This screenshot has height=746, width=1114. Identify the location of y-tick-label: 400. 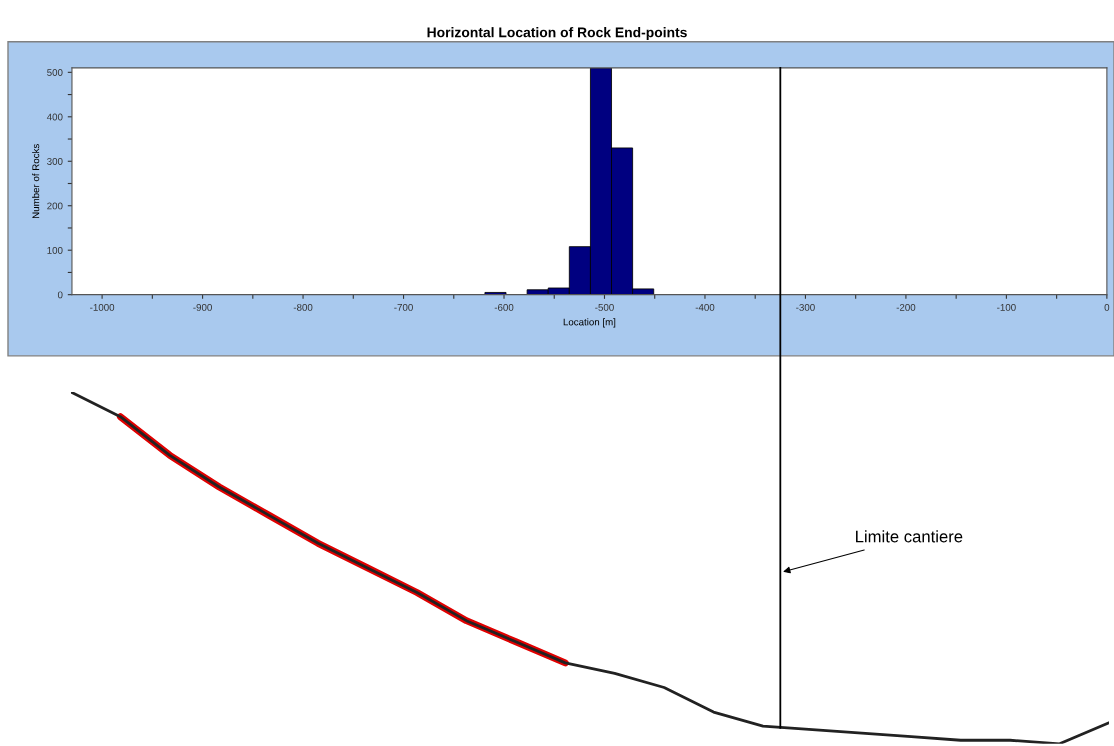
(54, 117).